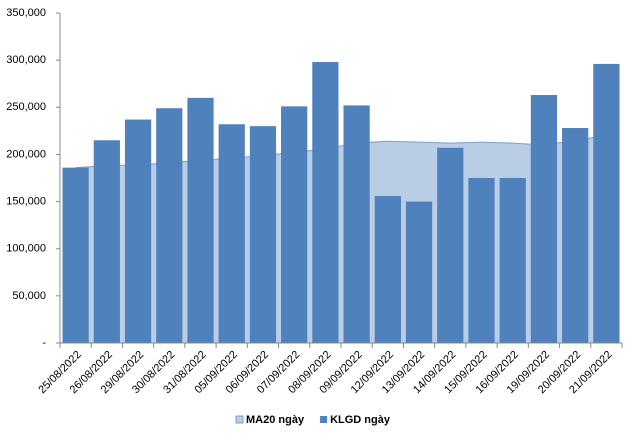  I want to click on legend-label: MA20 ngày, so click(275, 420).